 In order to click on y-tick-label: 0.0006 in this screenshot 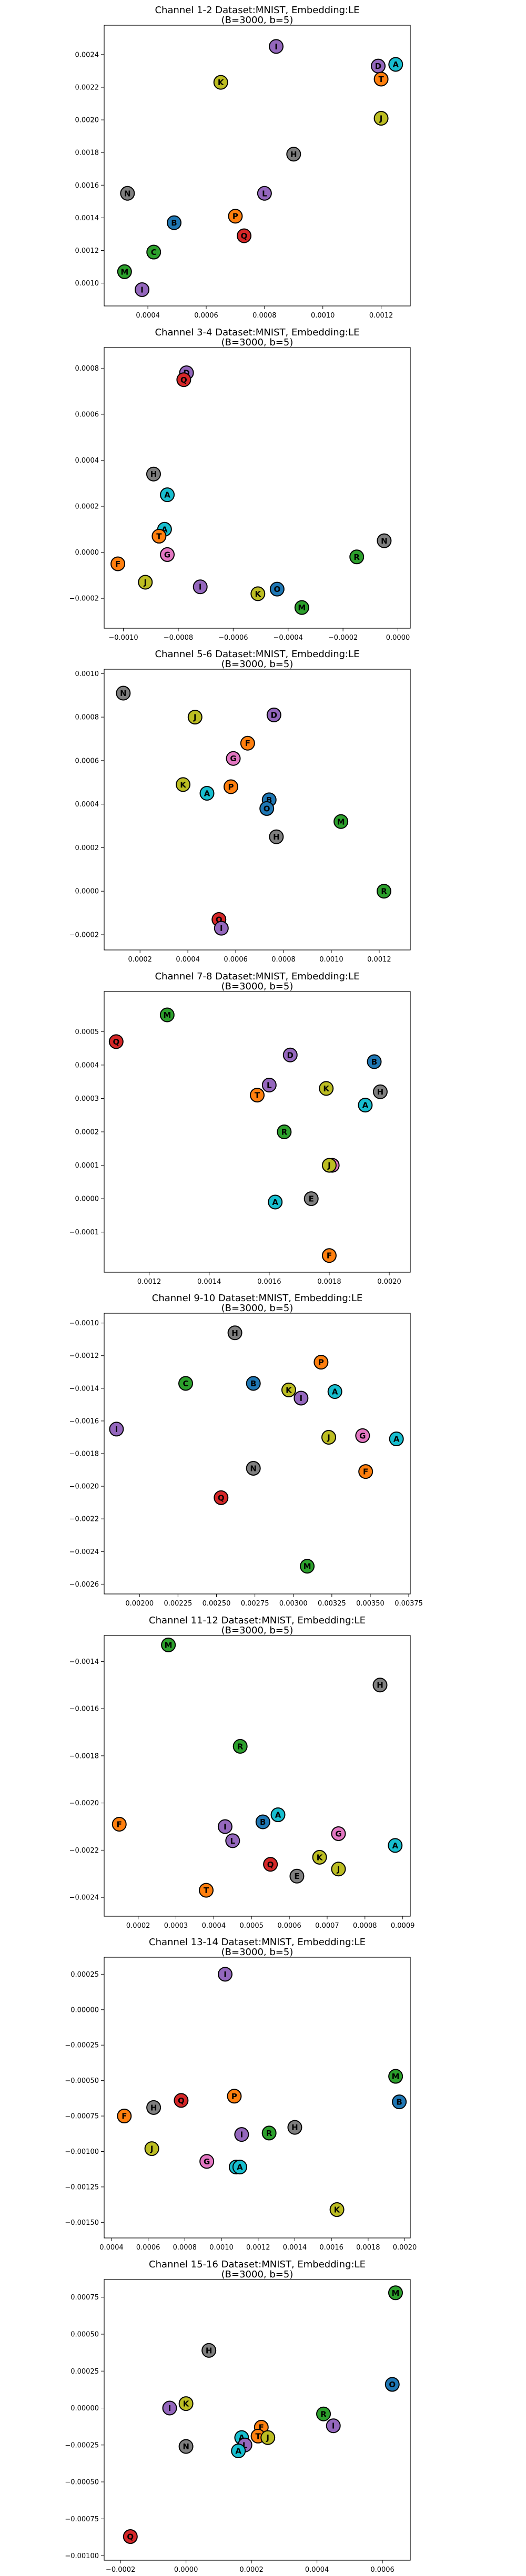, I will do `click(87, 761)`.